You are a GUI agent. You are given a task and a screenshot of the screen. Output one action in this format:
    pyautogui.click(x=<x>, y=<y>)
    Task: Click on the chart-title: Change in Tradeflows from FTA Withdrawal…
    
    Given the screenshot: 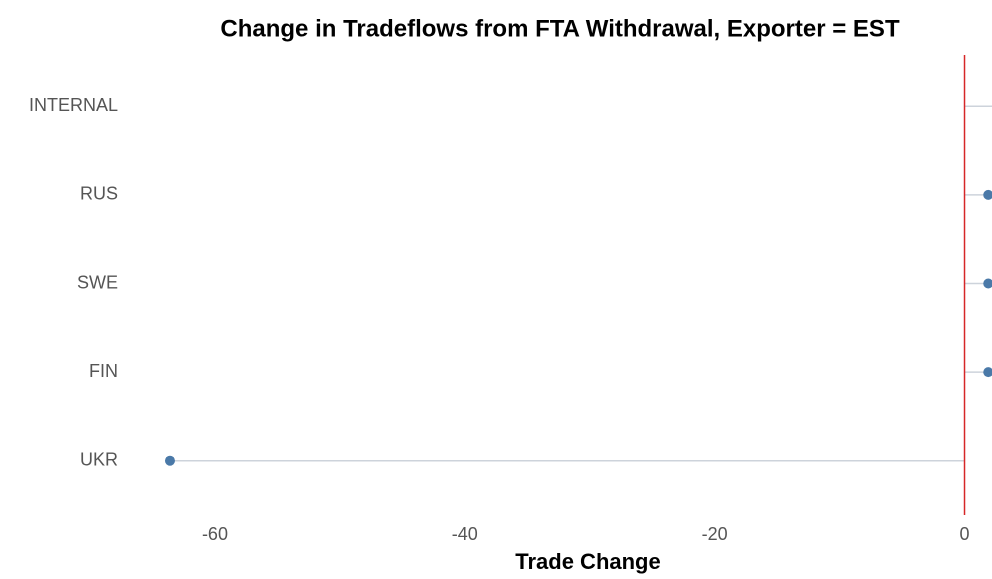 What is the action you would take?
    pyautogui.click(x=560, y=28)
    